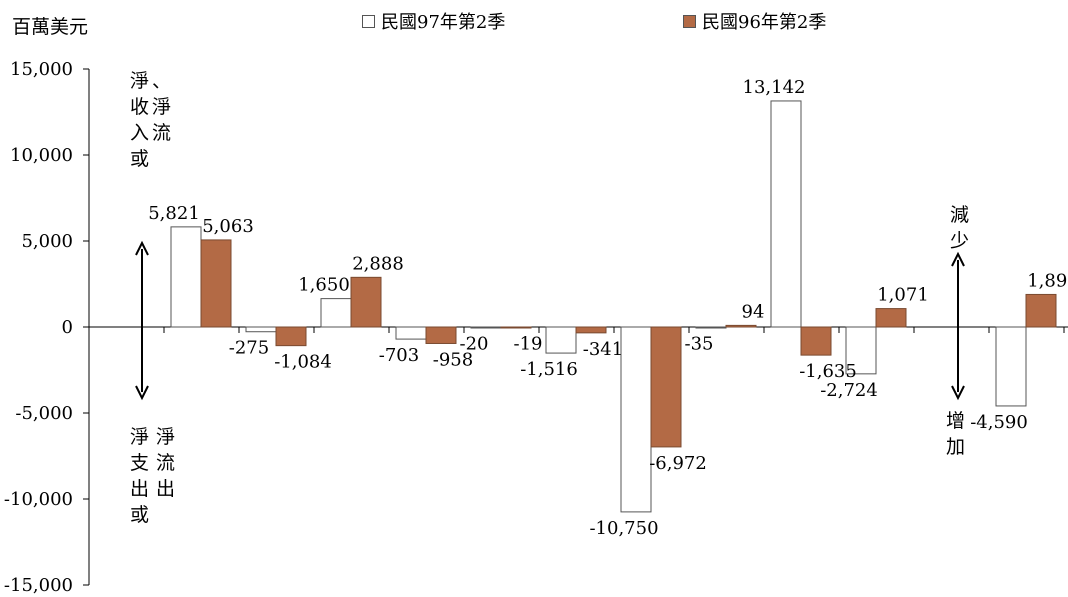 Image resolution: width=1068 pixels, height=597 pixels. Describe the element at coordinates (603, 349) in the screenshot. I see `data-label: -341` at that location.